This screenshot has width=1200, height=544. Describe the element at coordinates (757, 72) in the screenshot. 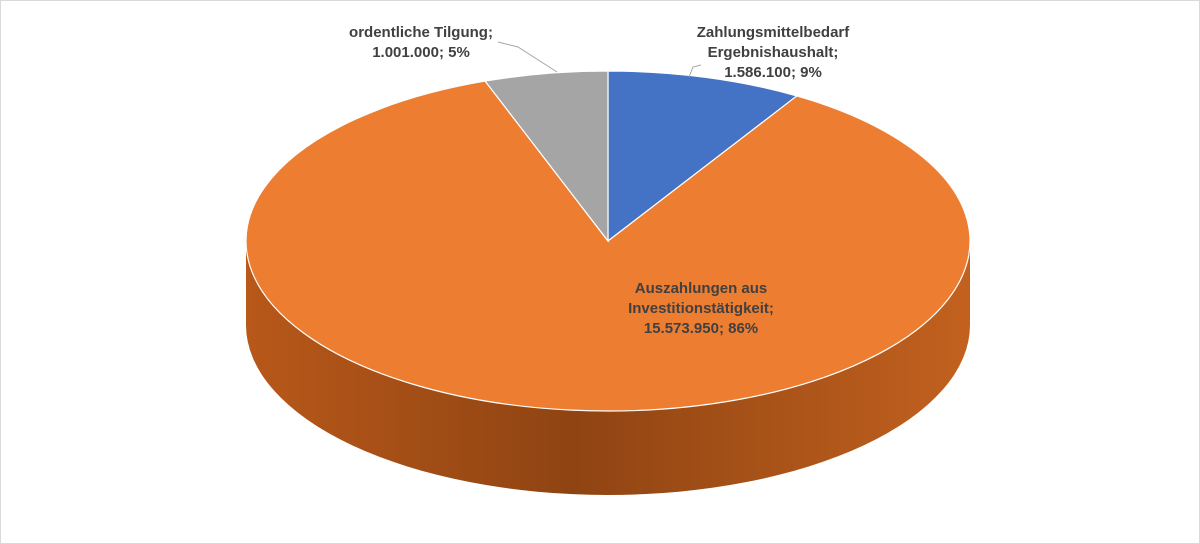

I see `label-part: 1.586.100` at that location.